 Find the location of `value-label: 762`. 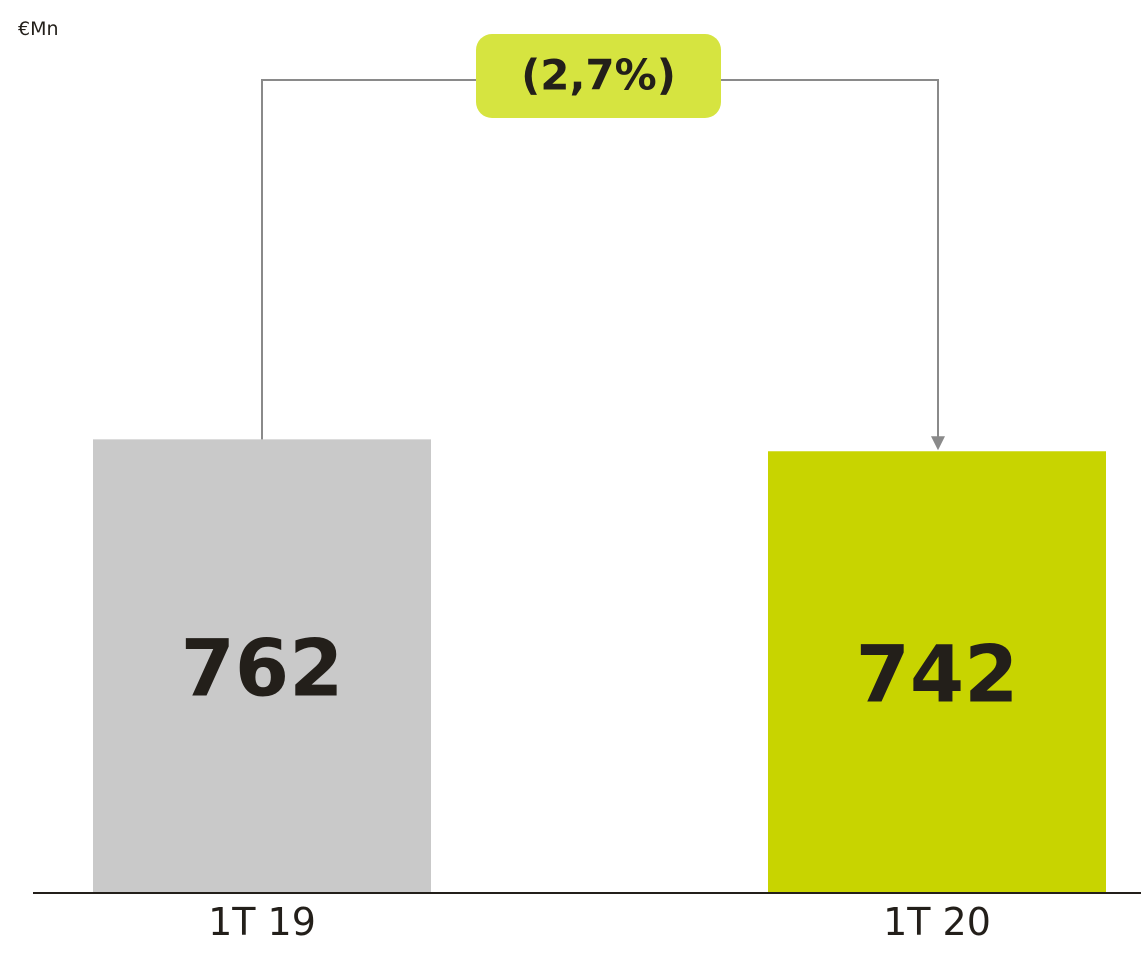

value-label: 762 is located at coordinates (262, 670).